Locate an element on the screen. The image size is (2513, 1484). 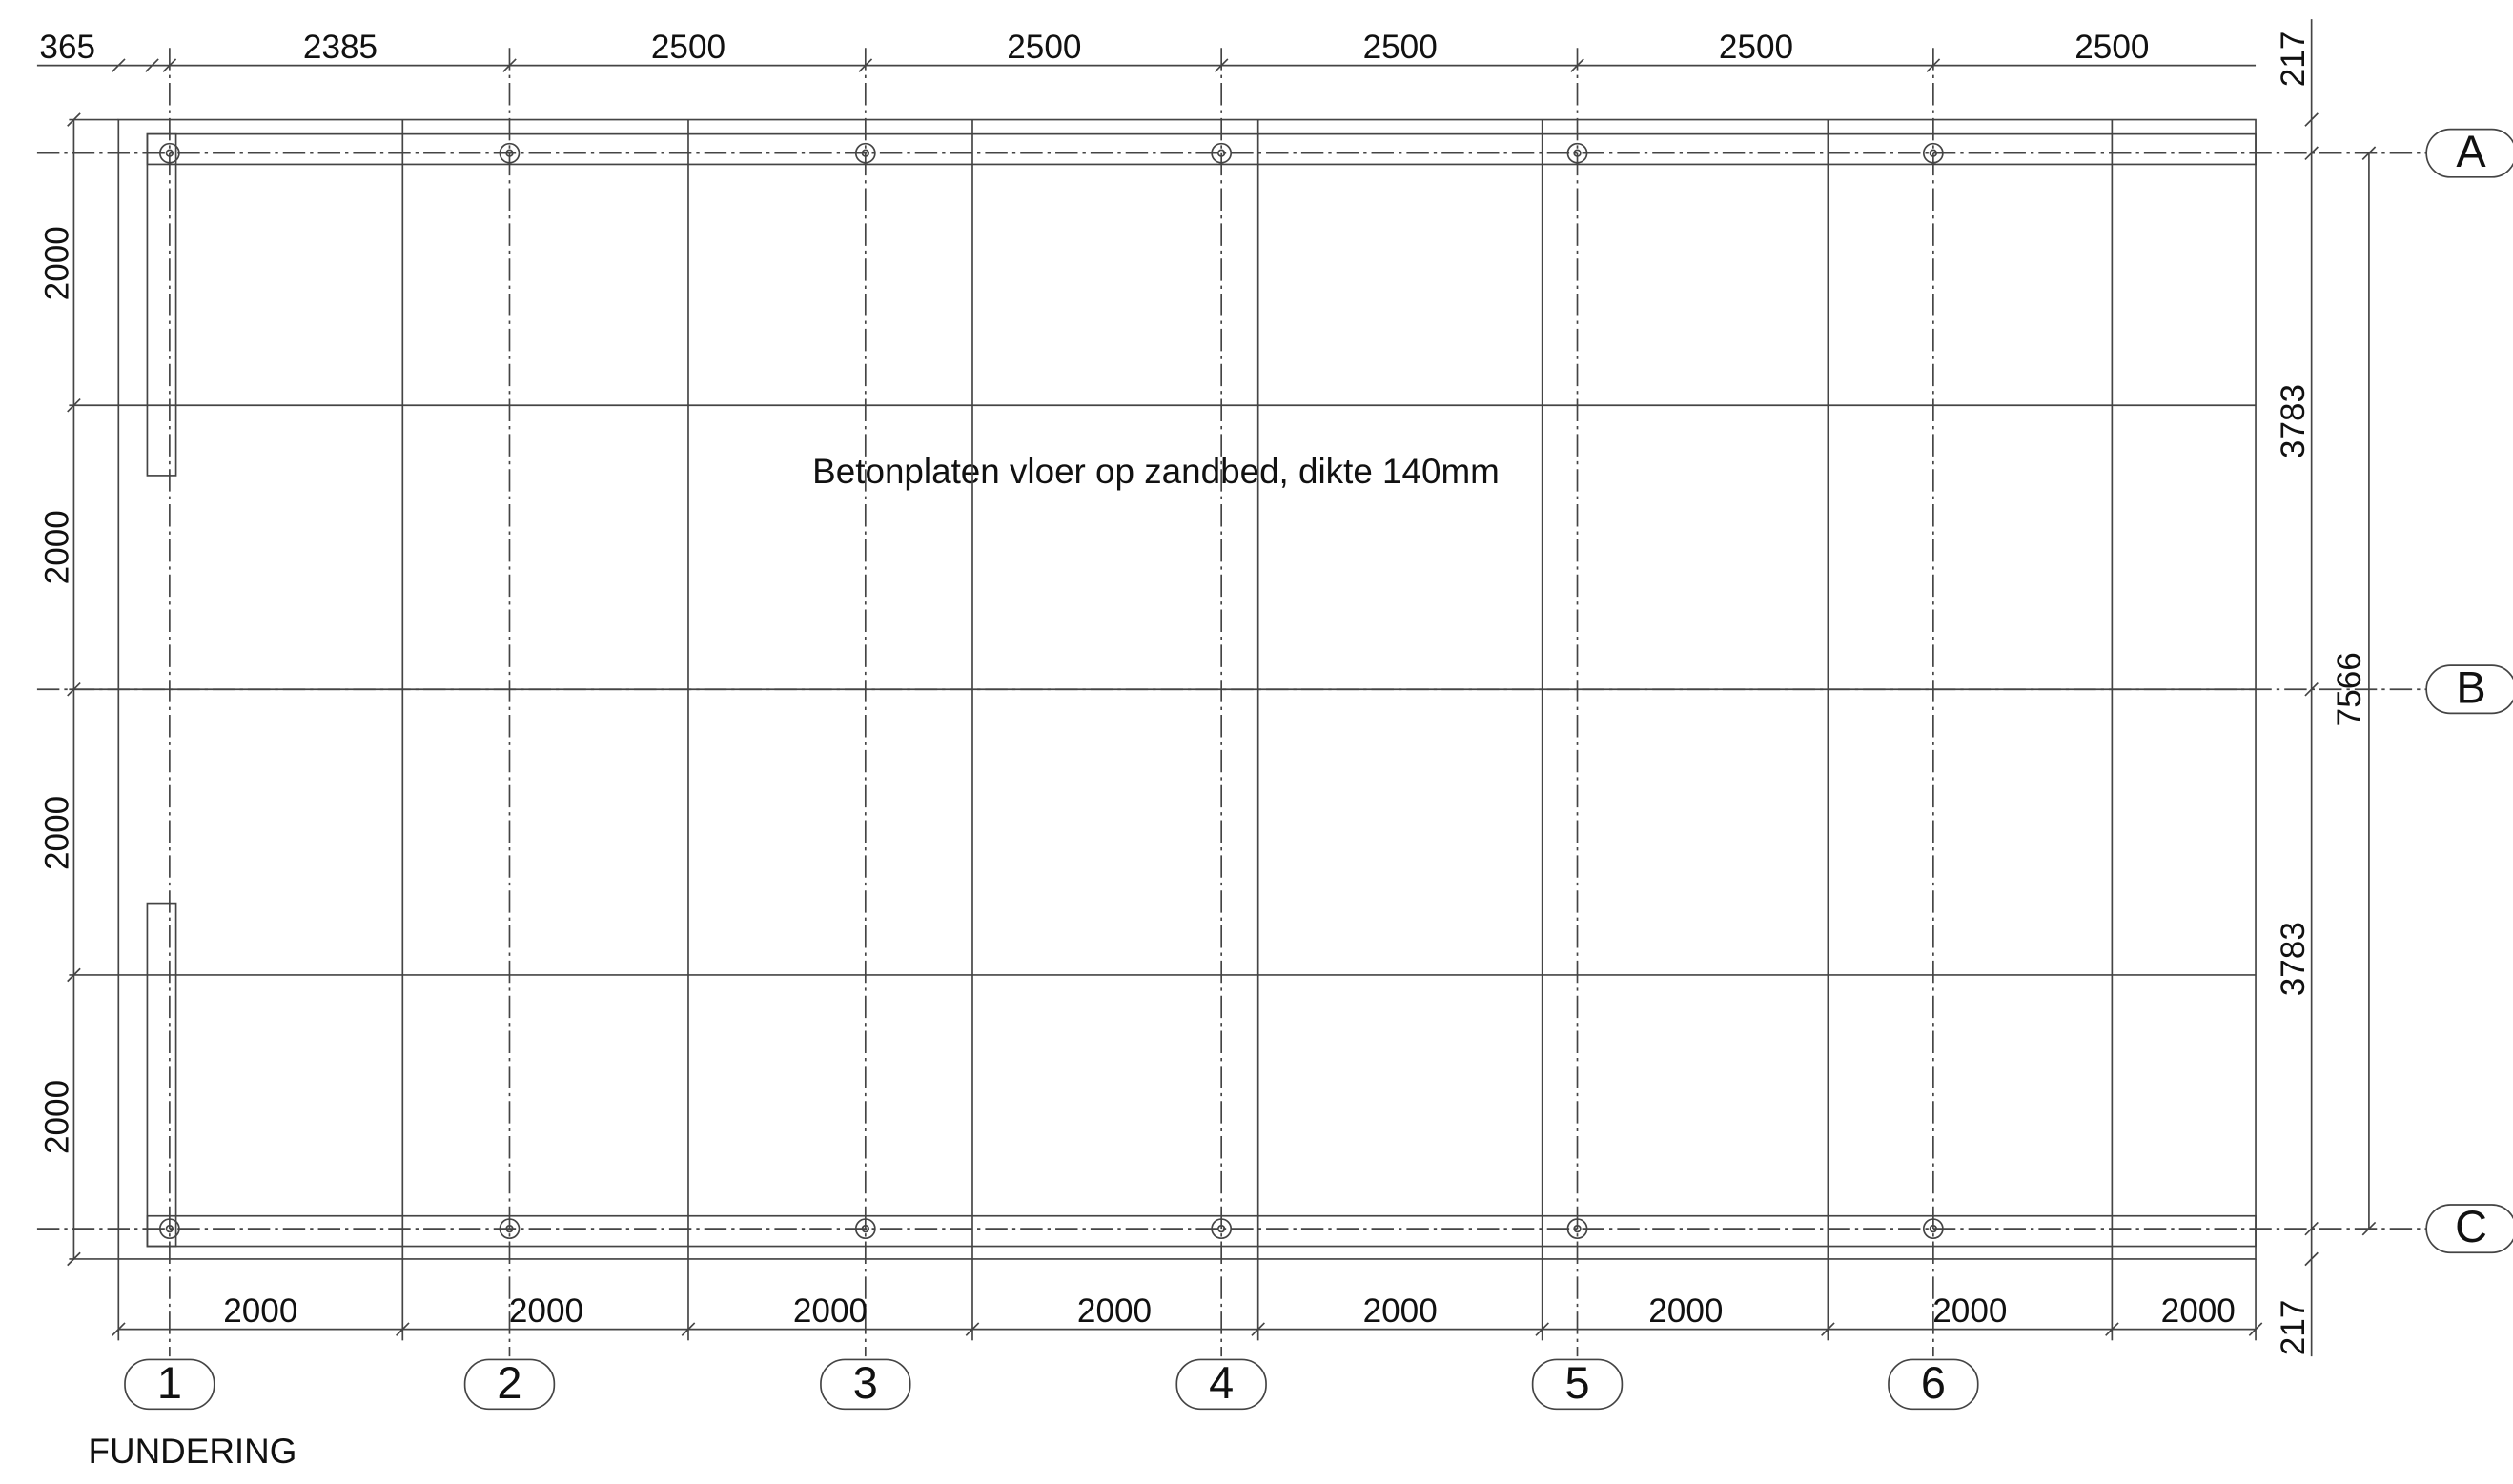
axis-label: A is located at coordinates (2471, 151).